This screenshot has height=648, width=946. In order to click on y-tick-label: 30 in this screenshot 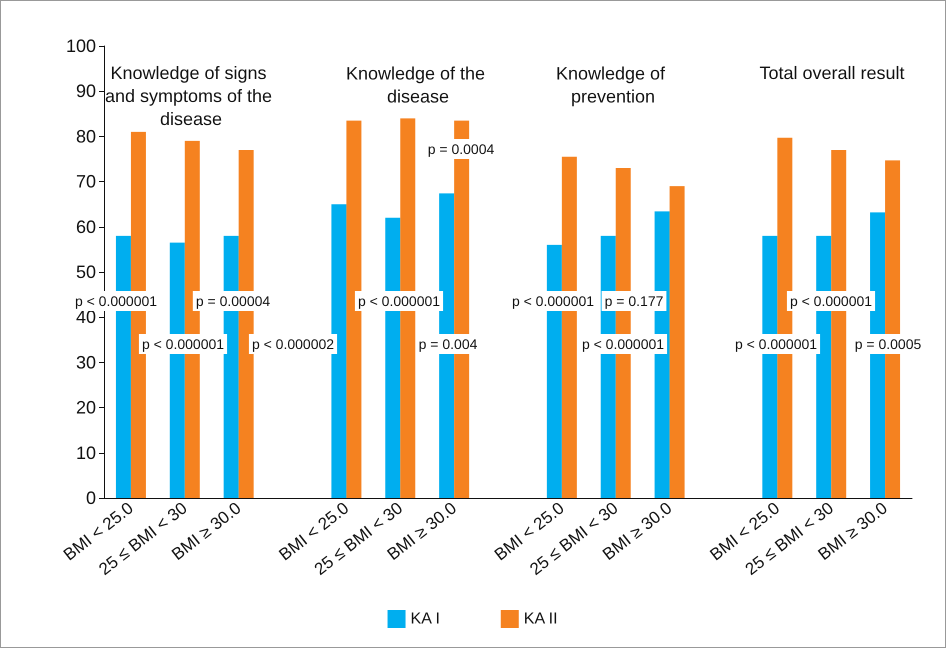, I will do `click(86, 362)`.